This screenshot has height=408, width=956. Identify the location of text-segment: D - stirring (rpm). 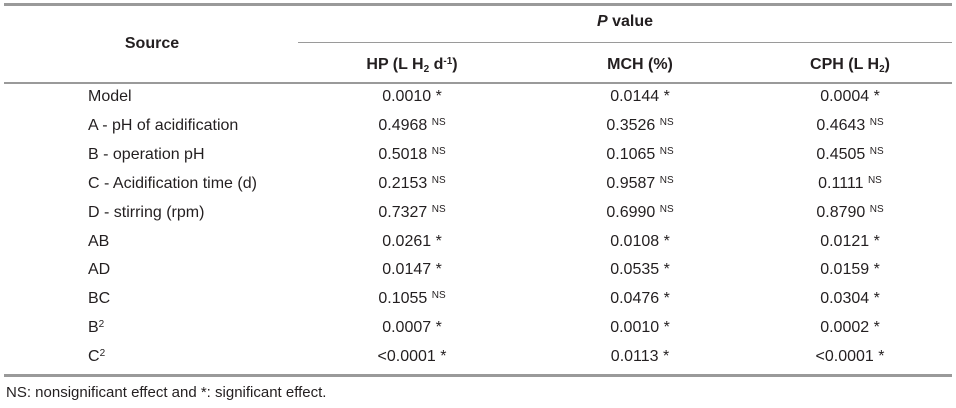
(146, 212).